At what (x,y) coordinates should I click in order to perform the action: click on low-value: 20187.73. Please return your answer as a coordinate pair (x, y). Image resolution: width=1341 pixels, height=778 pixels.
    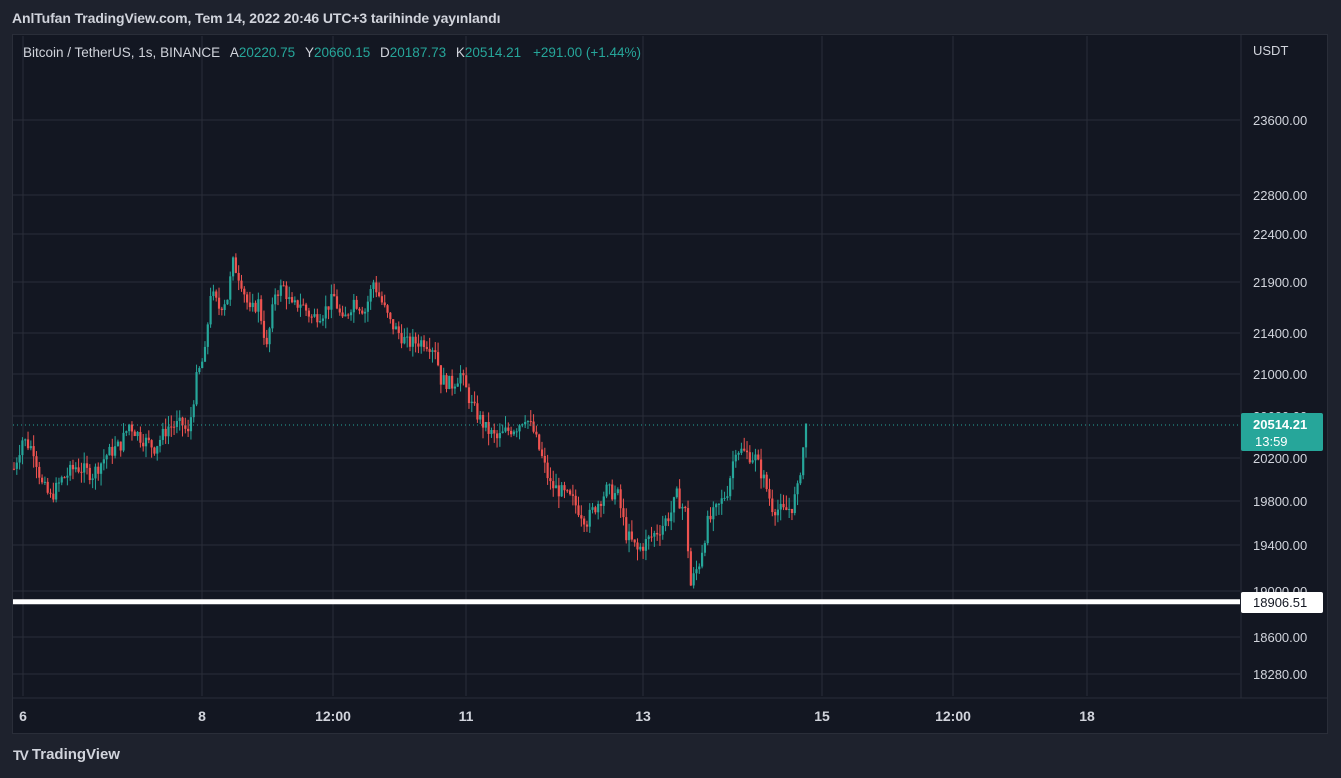
    Looking at the image, I should click on (418, 52).